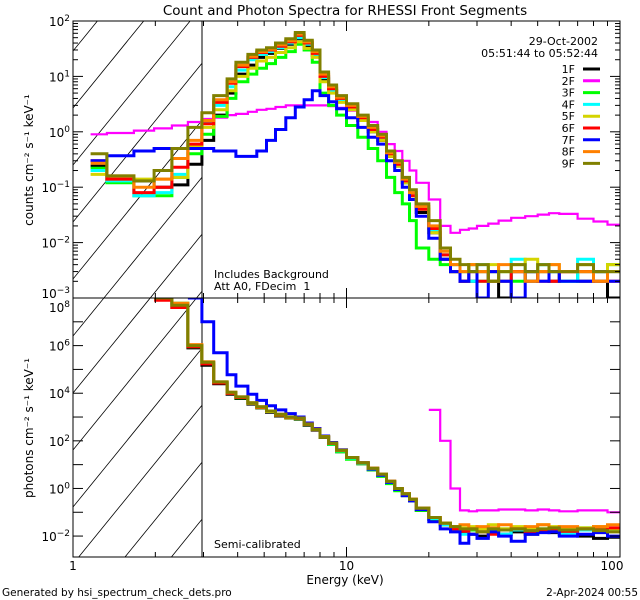 The width and height of the screenshot is (640, 600). What do you see at coordinates (563, 41) in the screenshot?
I see `observation-date: 29-Oct-2002` at bounding box center [563, 41].